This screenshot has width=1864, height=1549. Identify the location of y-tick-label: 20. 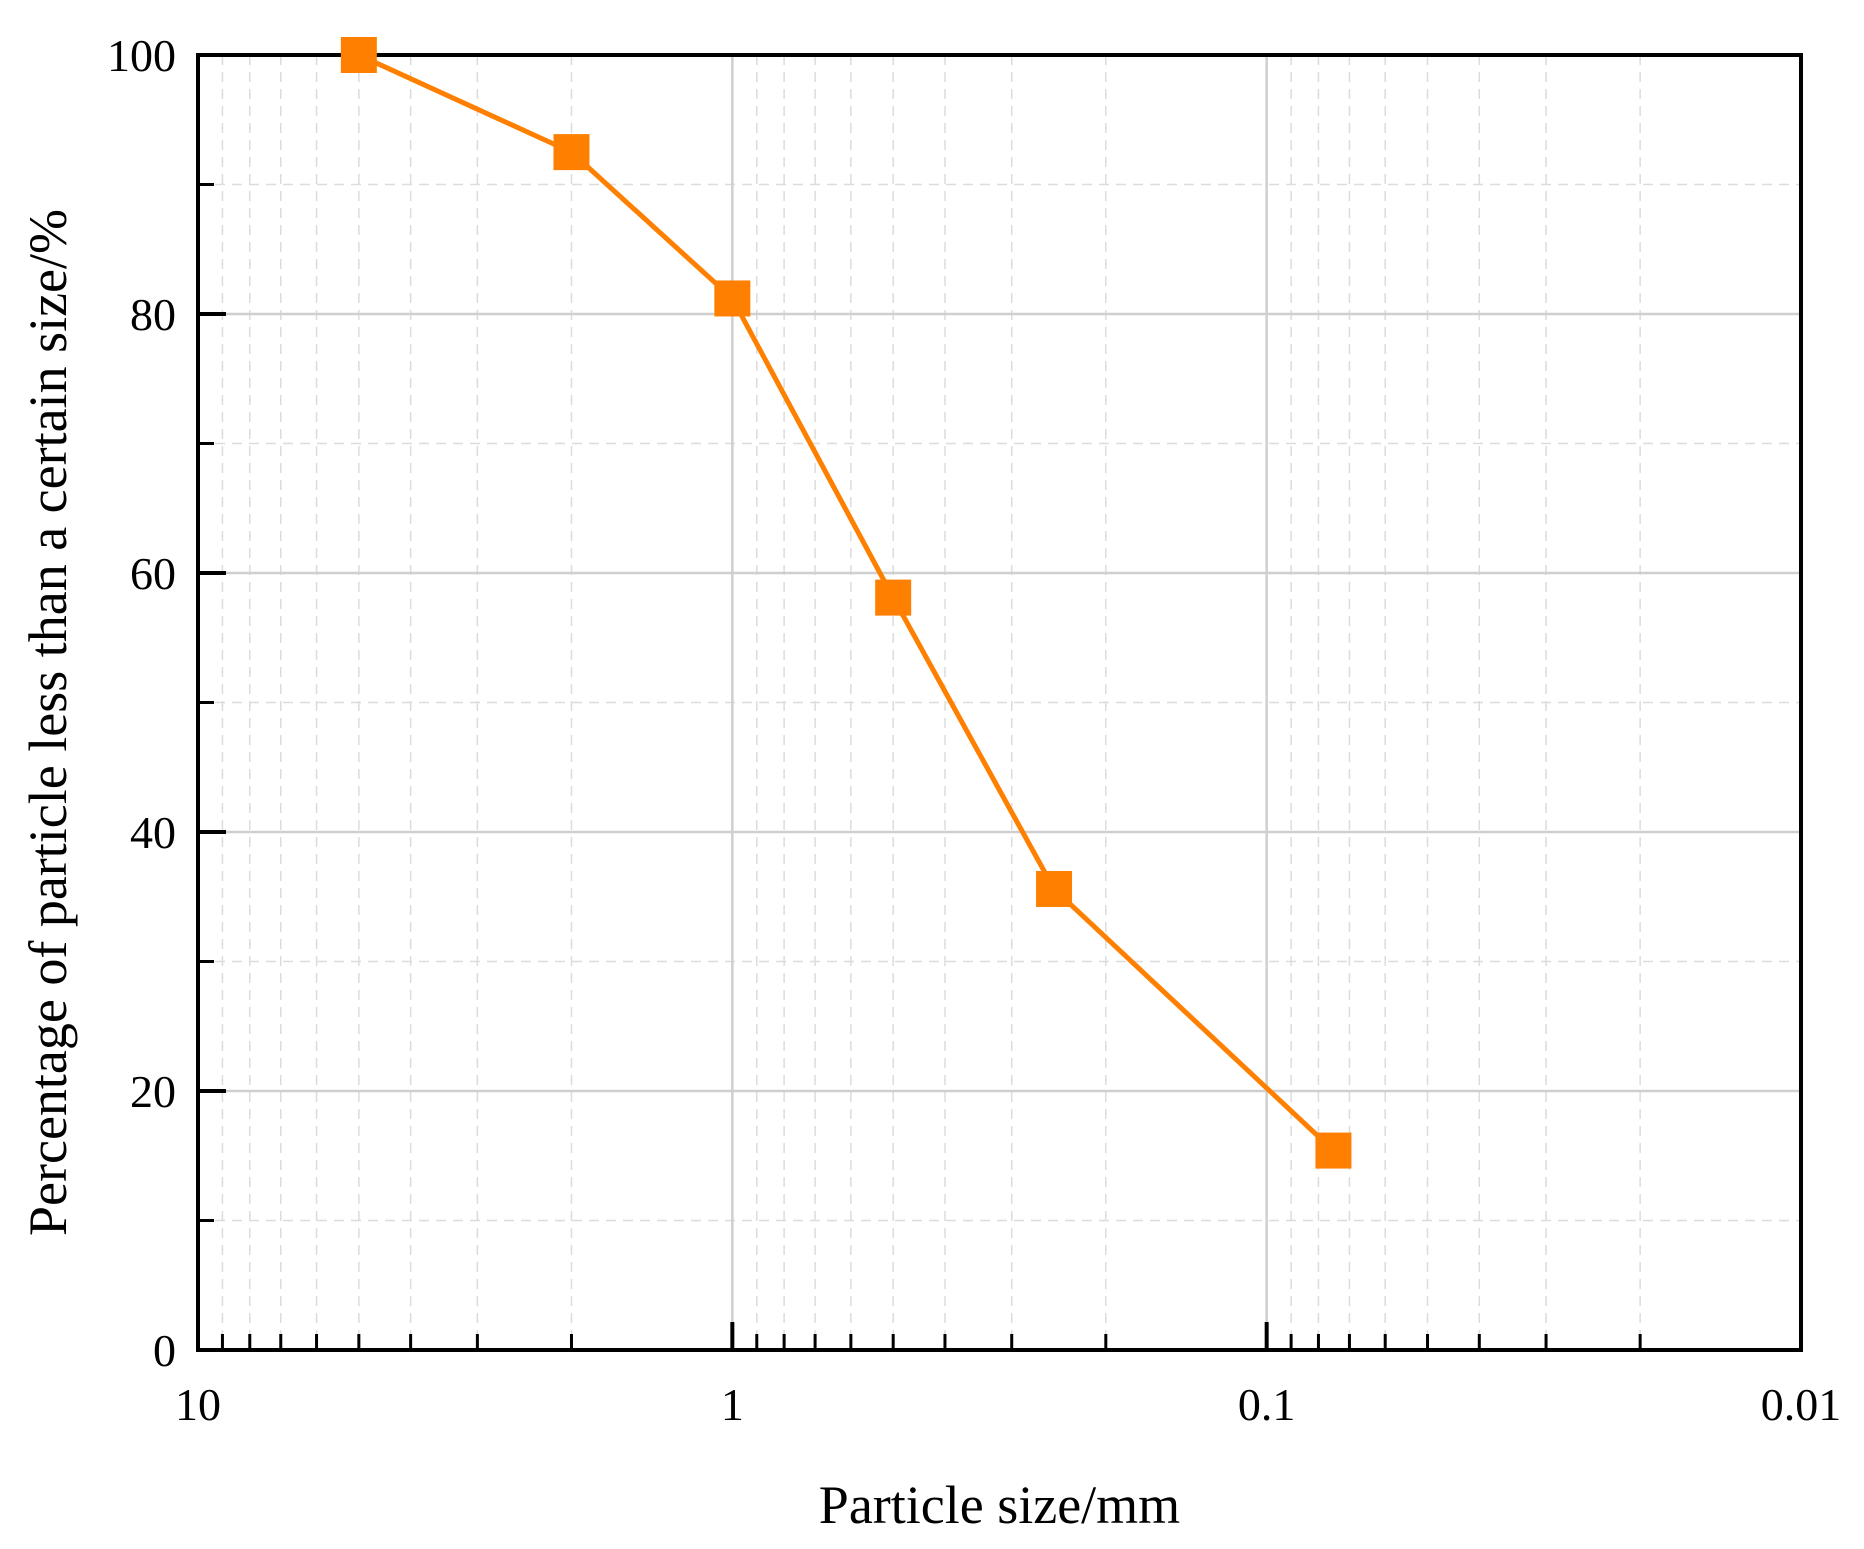
(153, 1091).